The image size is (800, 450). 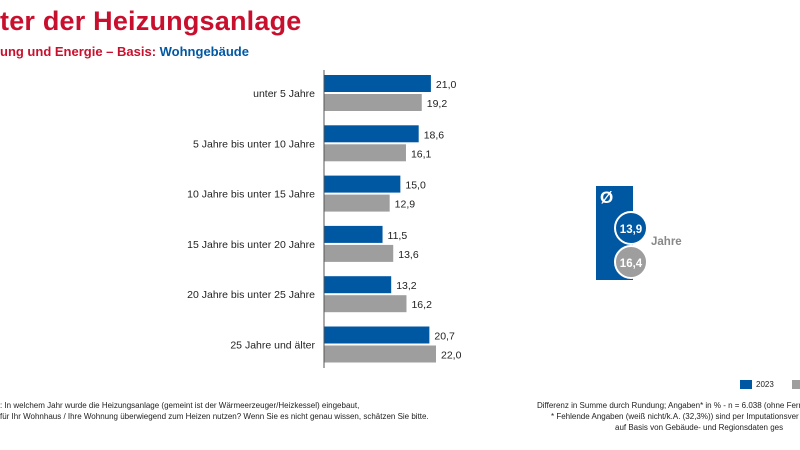 What do you see at coordinates (408, 255) in the screenshot?
I see `data-label: 13,6` at bounding box center [408, 255].